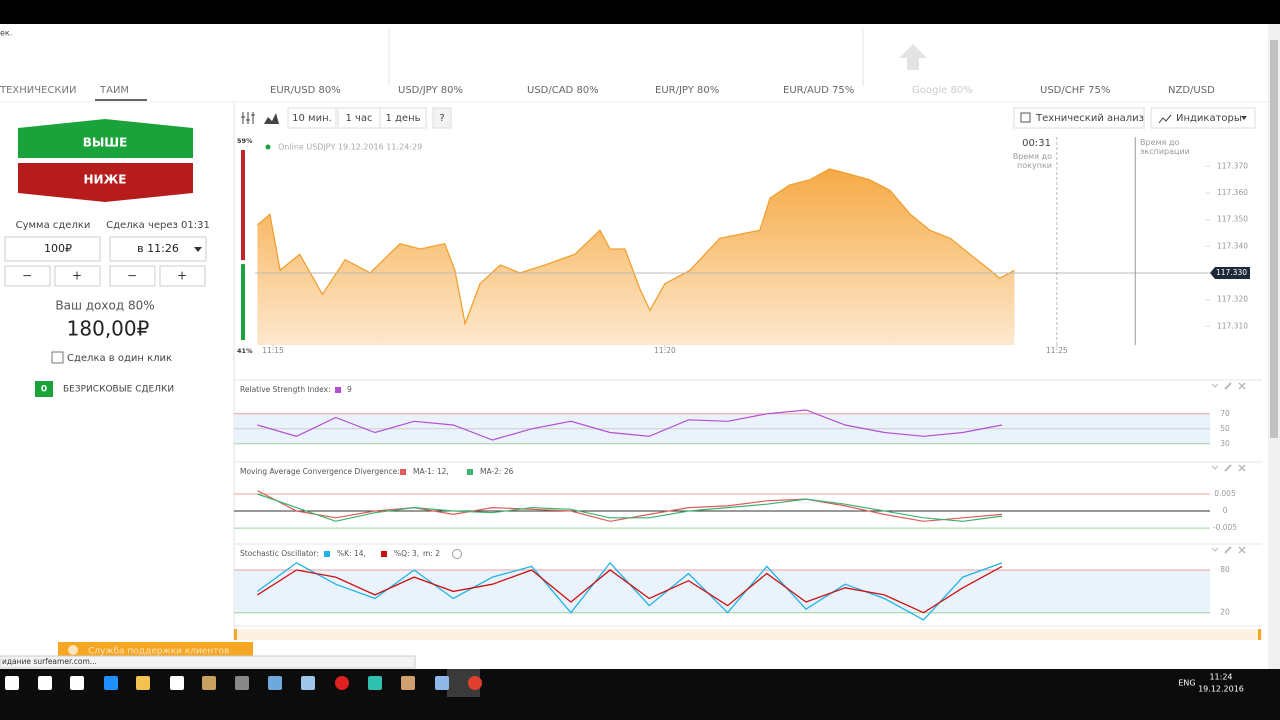 The width and height of the screenshot is (1280, 720). Describe the element at coordinates (1209, 118) in the screenshot. I see `indicators-label: Индикаторы` at that location.